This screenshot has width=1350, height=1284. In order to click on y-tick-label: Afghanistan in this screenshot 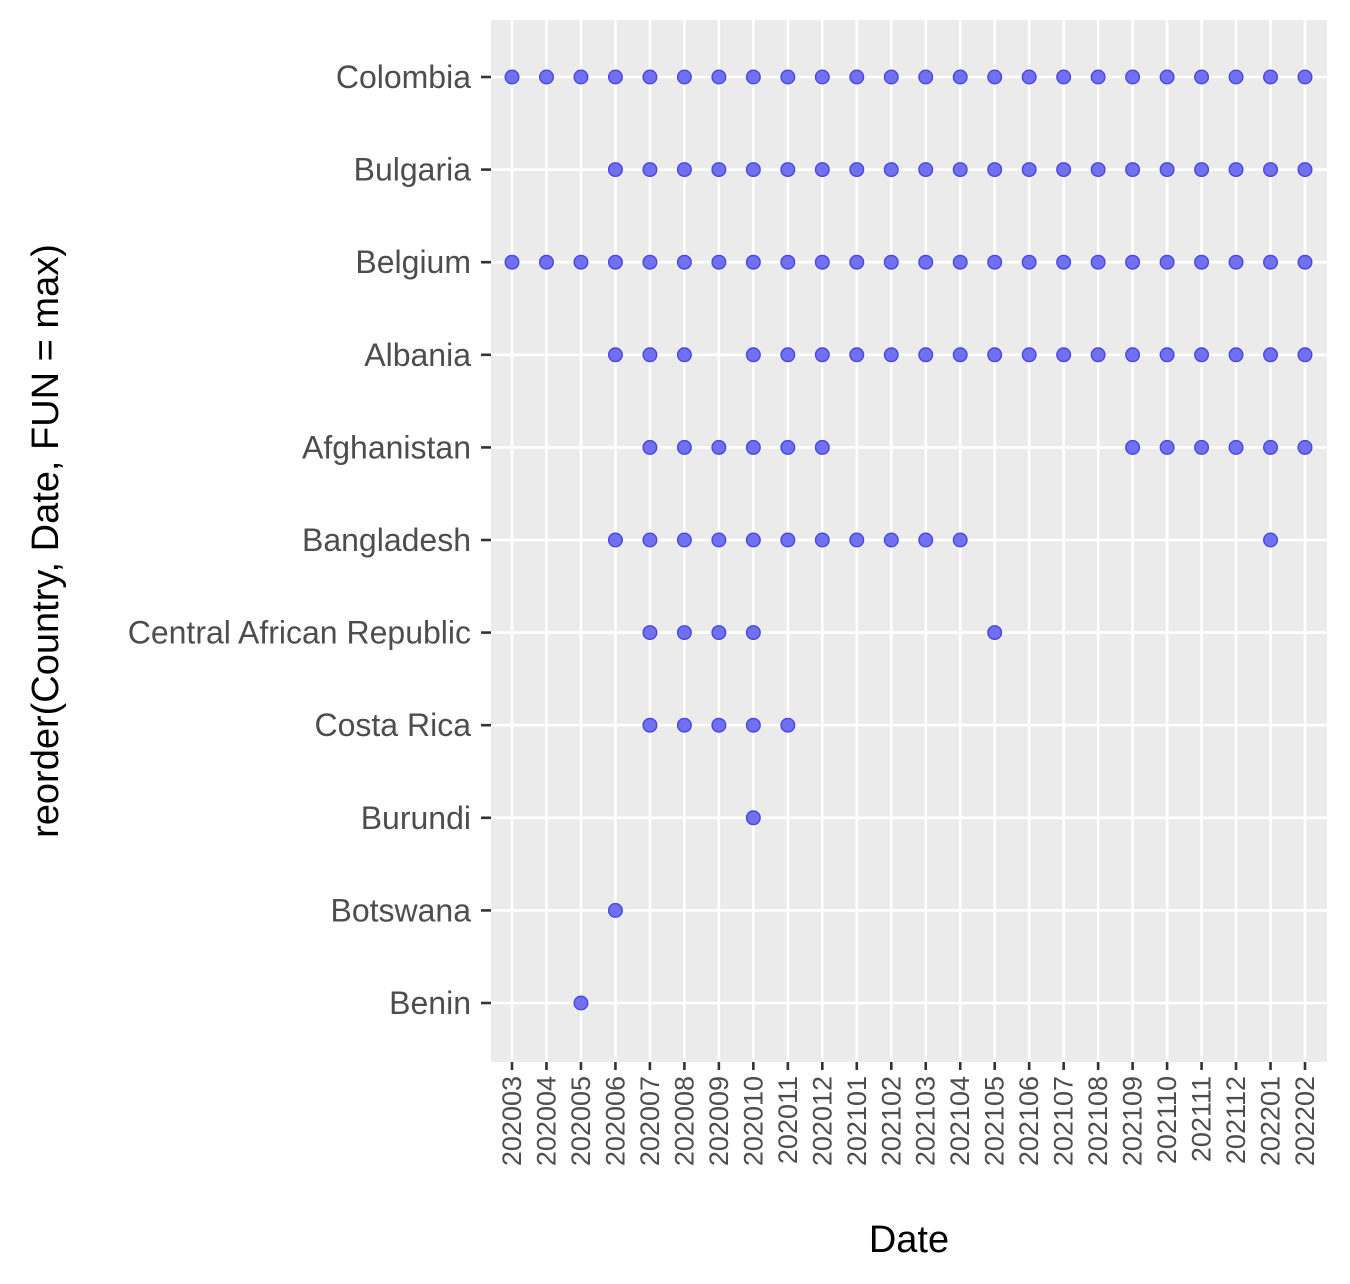, I will do `click(386, 447)`.